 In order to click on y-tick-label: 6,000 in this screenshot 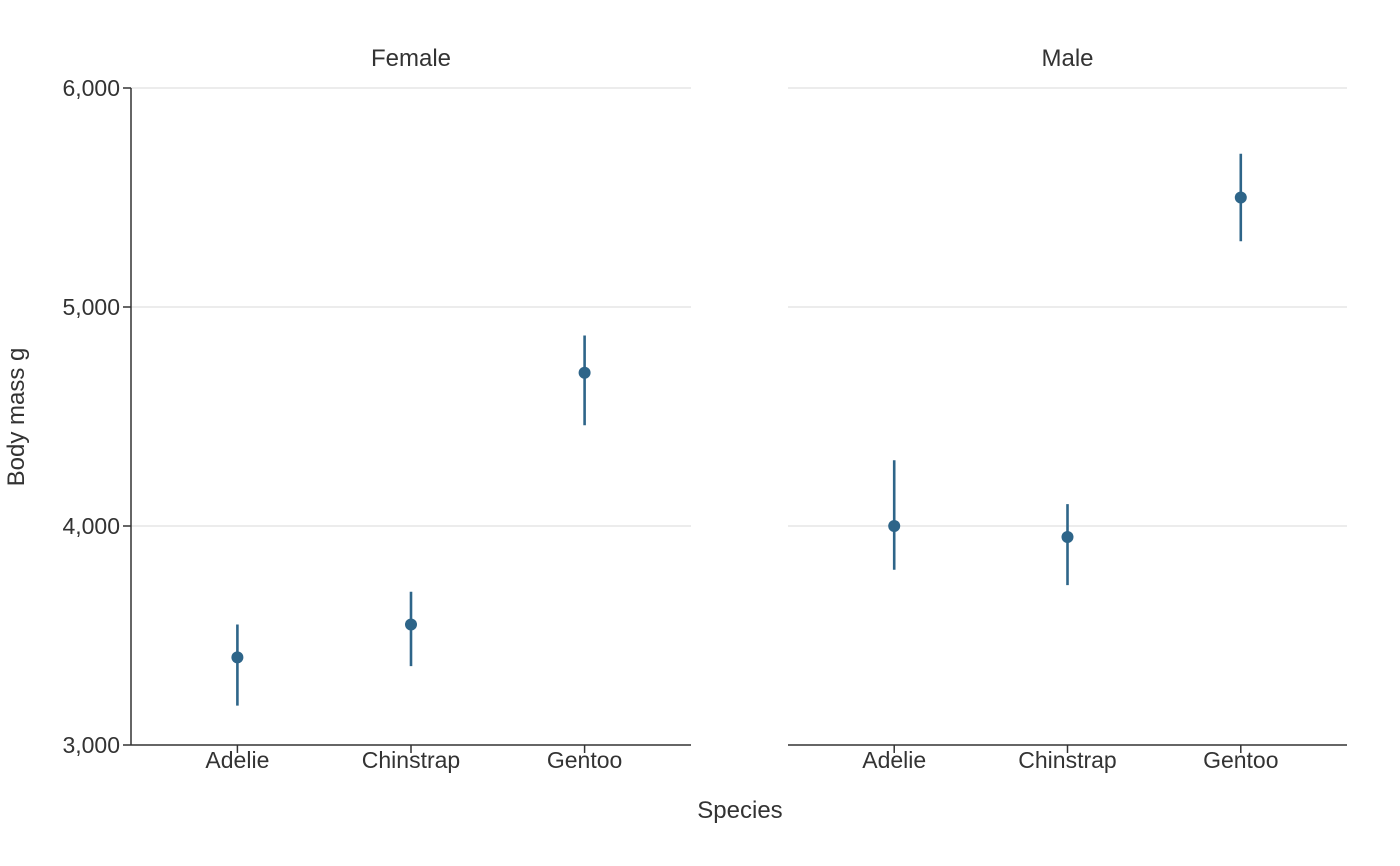, I will do `click(91, 88)`.